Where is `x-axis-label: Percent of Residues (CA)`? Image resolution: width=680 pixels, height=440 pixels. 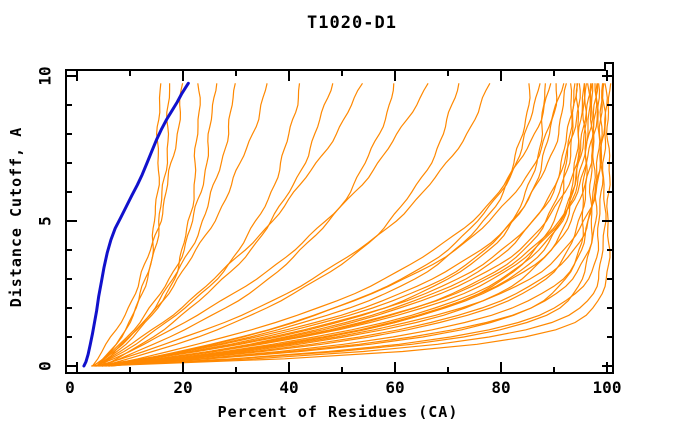
x-axis-label: Percent of Residues (CA) is located at coordinates (338, 412).